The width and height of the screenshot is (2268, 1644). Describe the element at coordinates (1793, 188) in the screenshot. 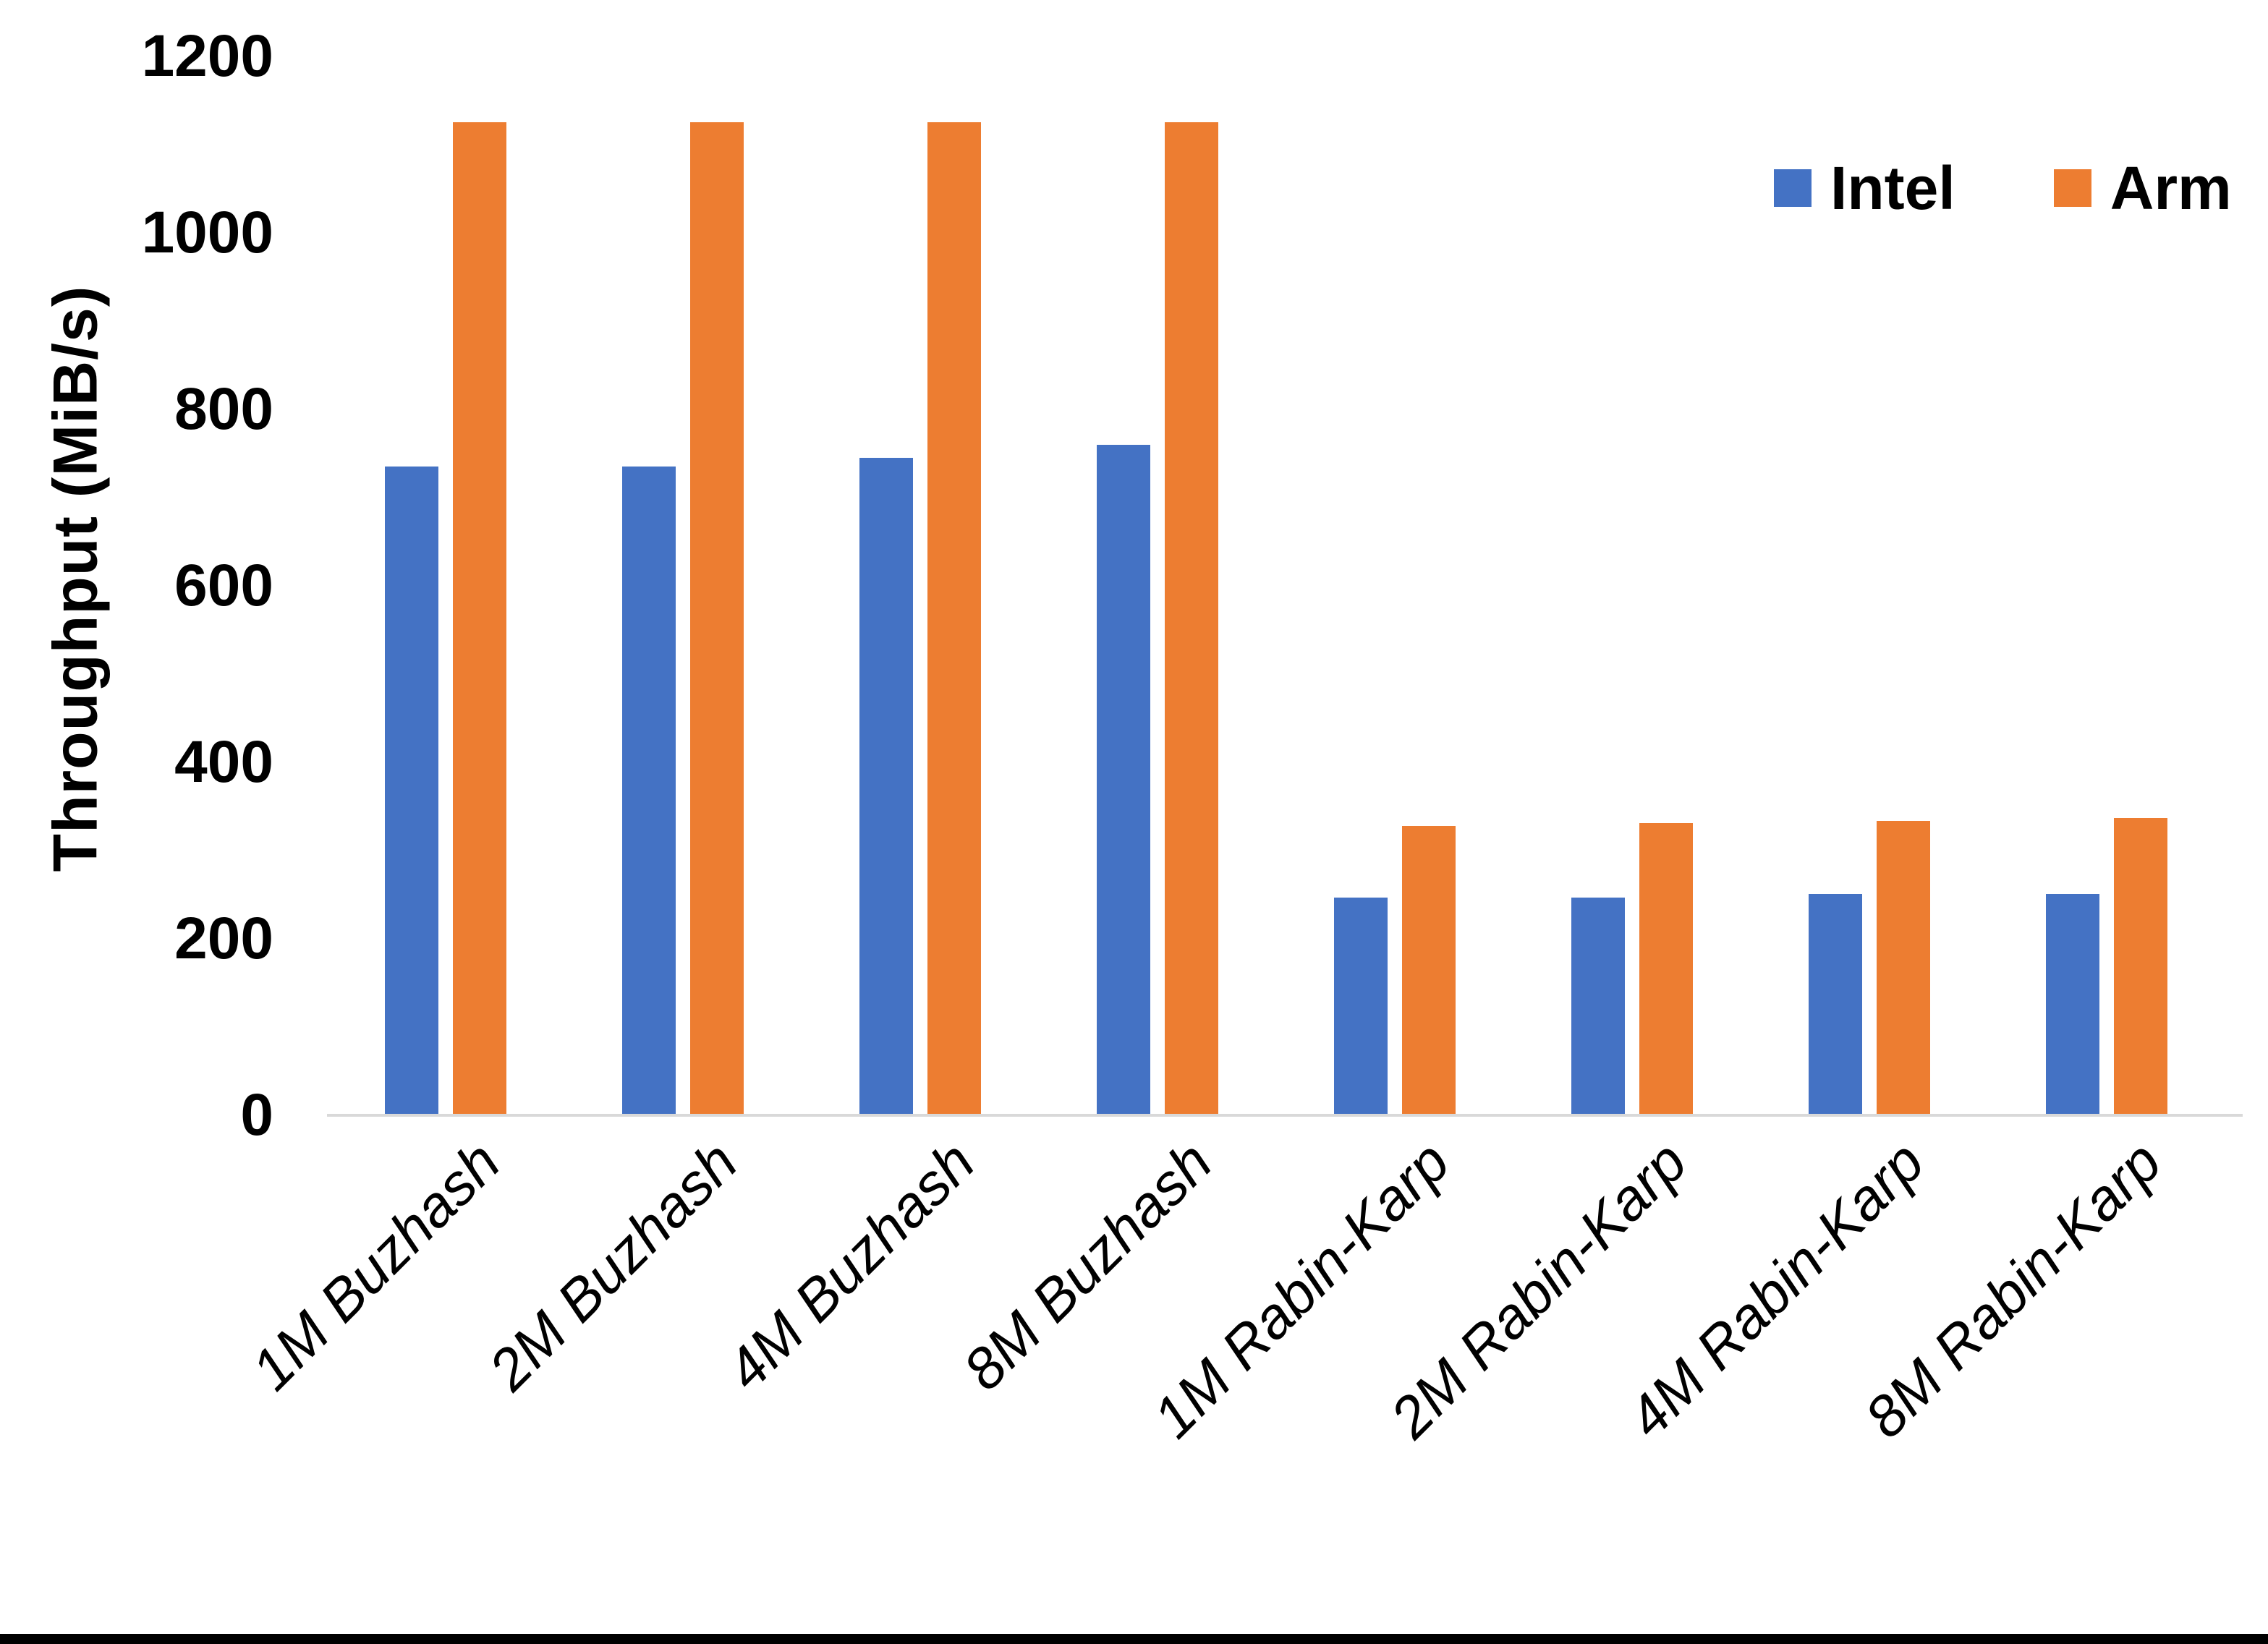

I see `legend-swatch-intel` at that location.